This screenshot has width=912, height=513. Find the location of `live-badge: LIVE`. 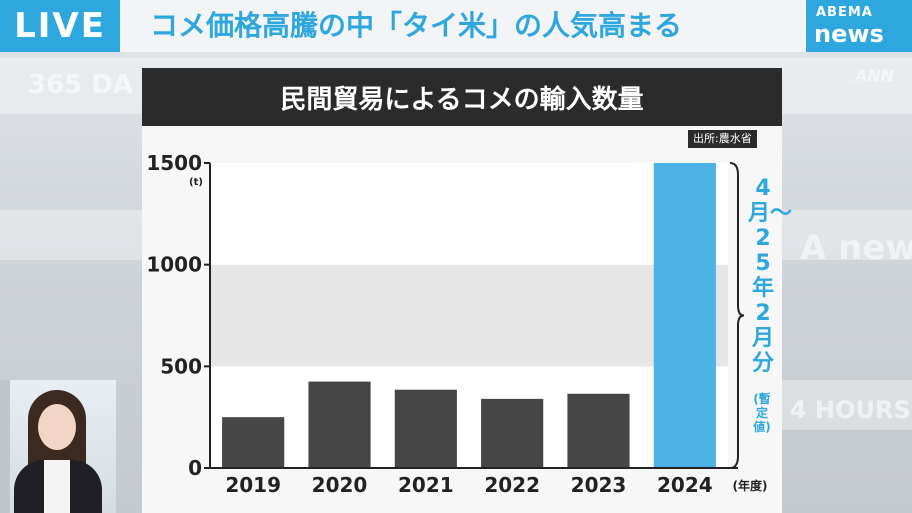

live-badge: LIVE is located at coordinates (60, 26).